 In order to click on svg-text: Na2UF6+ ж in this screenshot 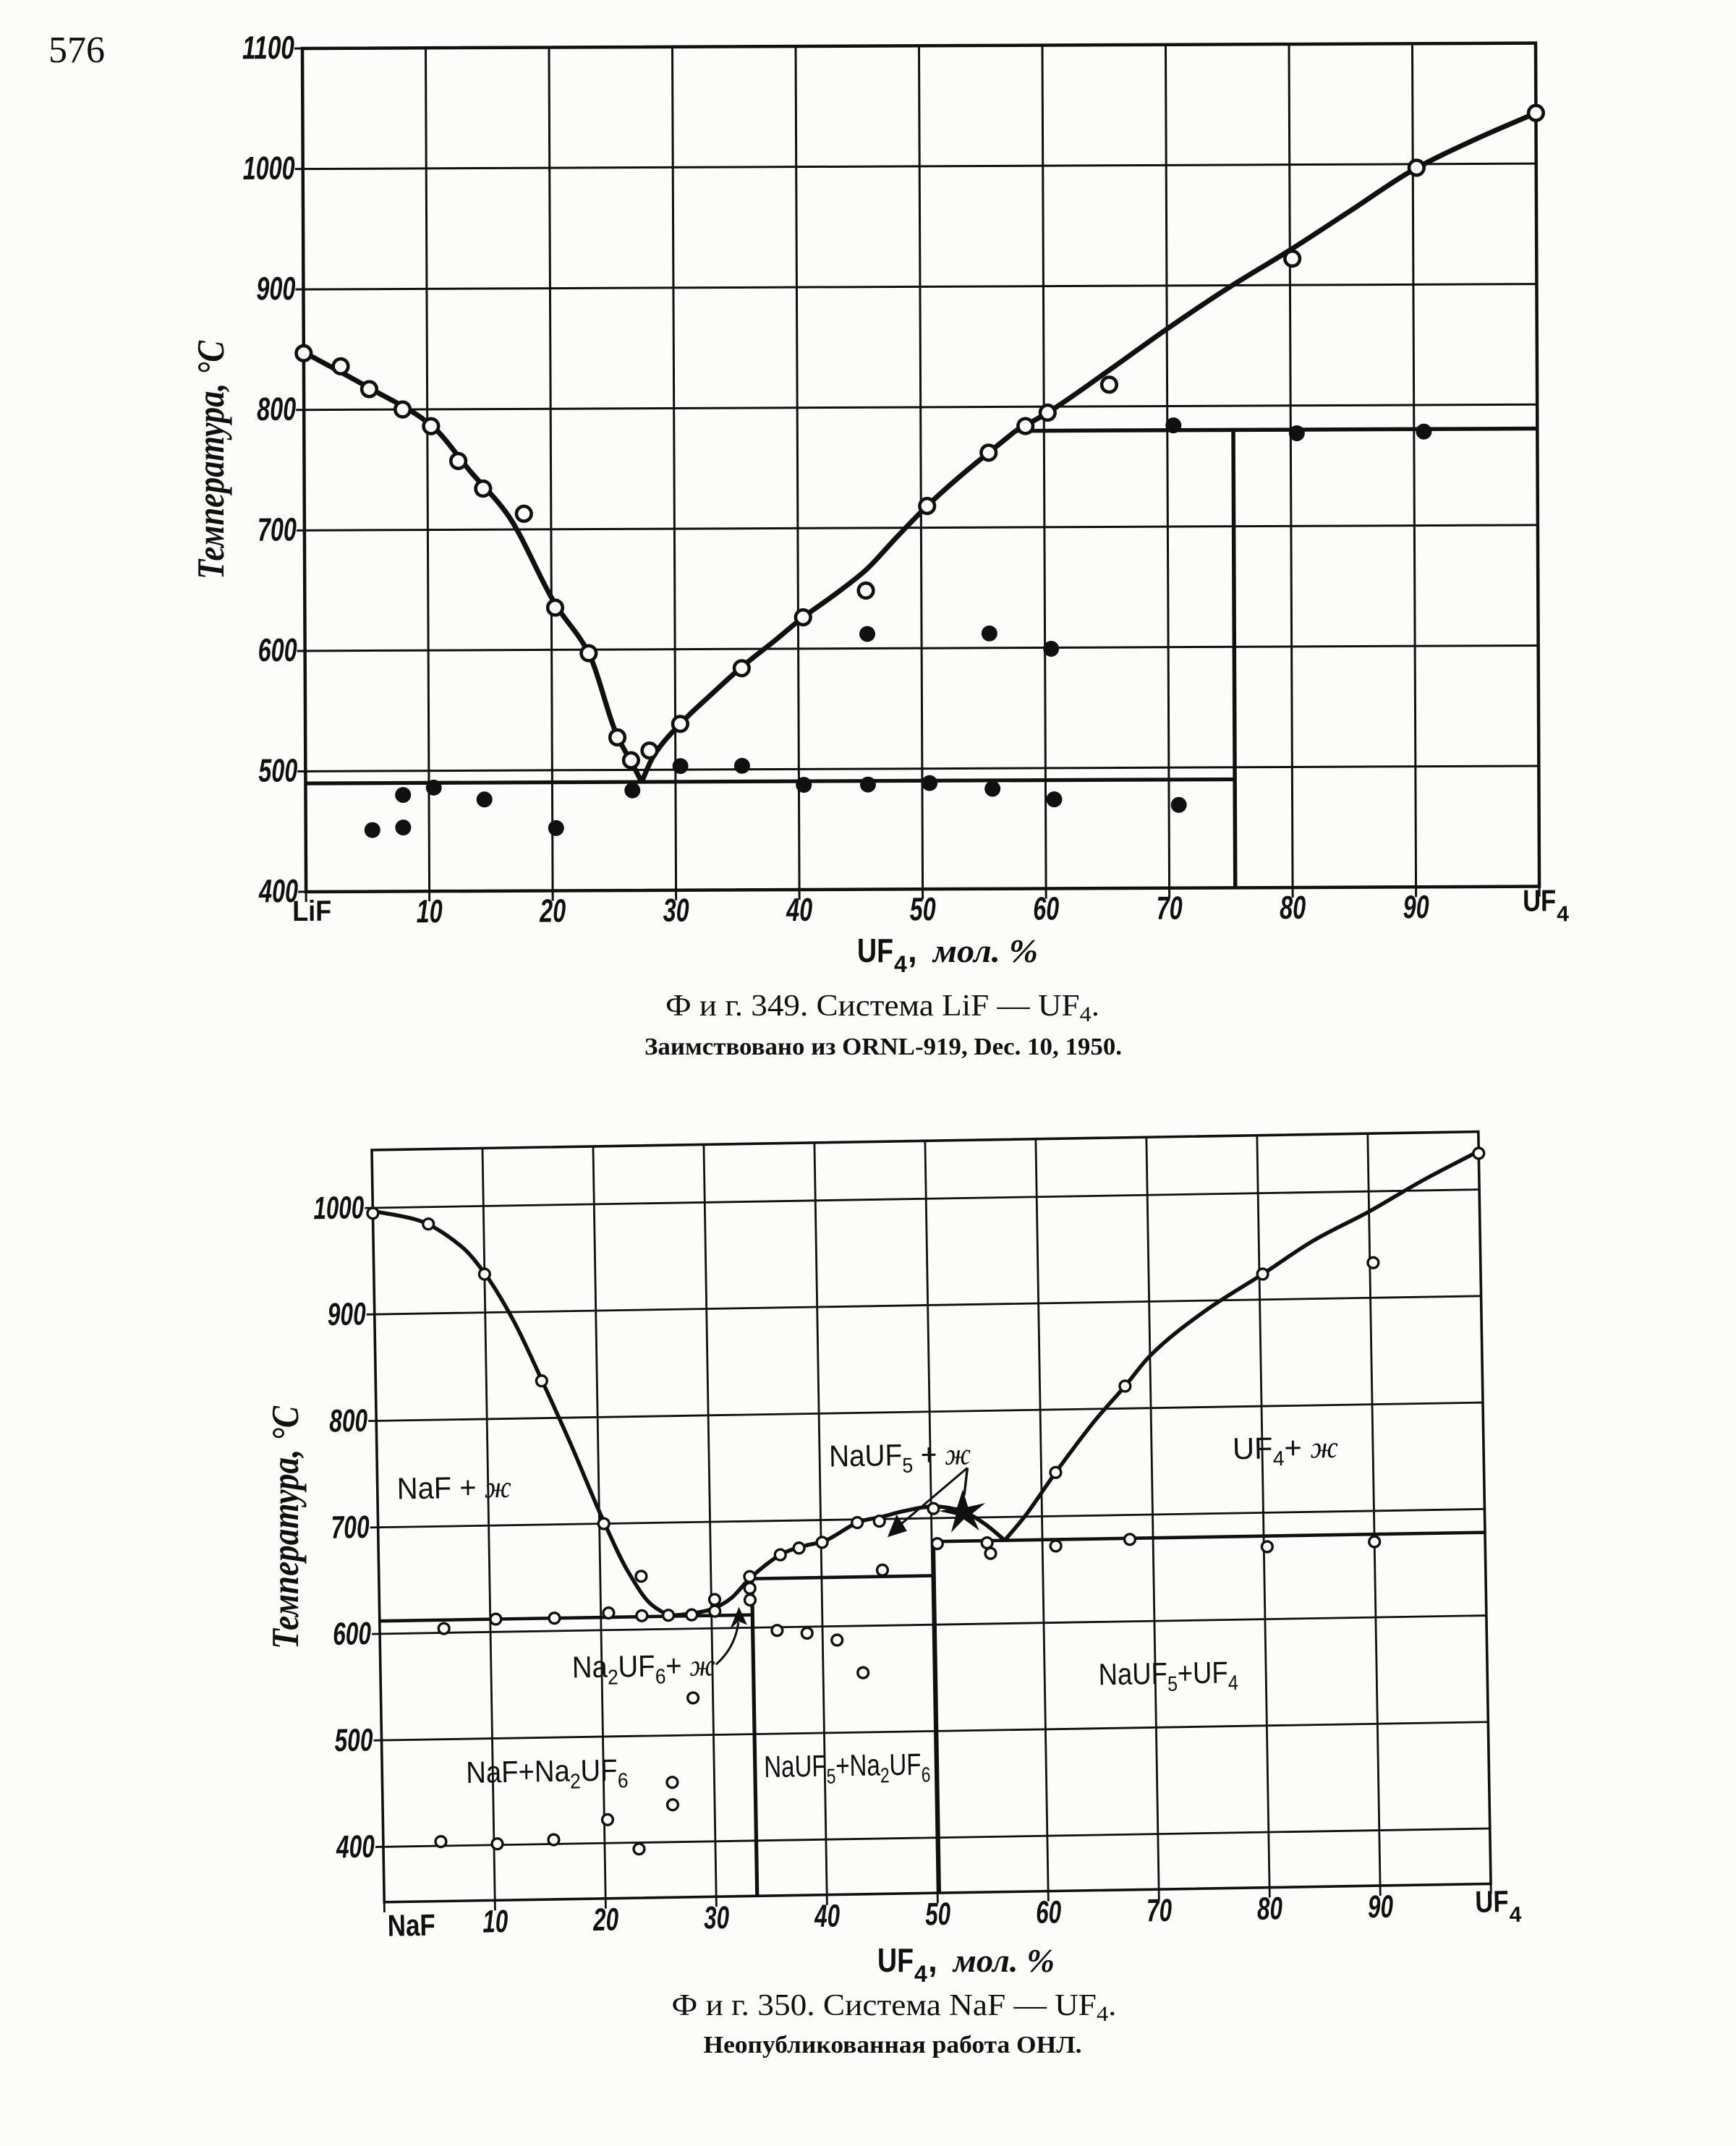, I will do `click(644, 1669)`.